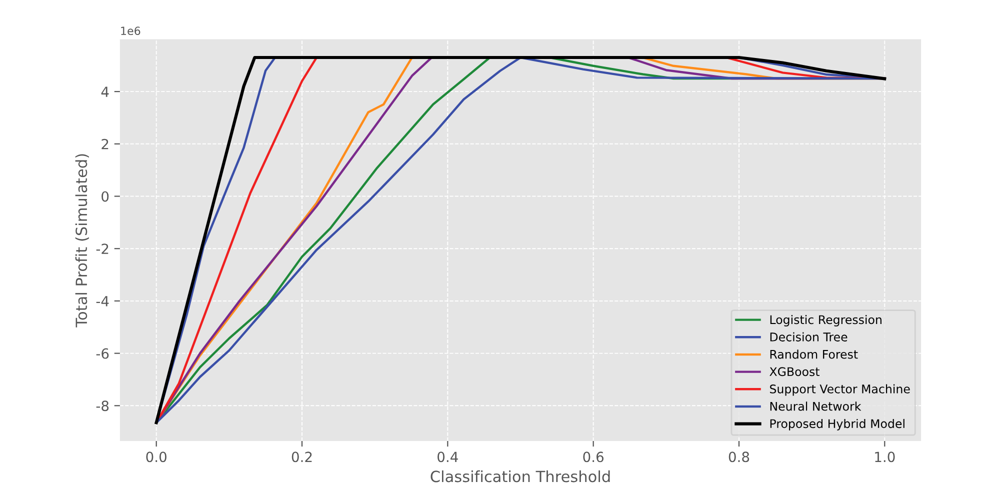 Image resolution: width=983 pixels, height=490 pixels. What do you see at coordinates (814, 354) in the screenshot?
I see `legend-label: Random Forest` at bounding box center [814, 354].